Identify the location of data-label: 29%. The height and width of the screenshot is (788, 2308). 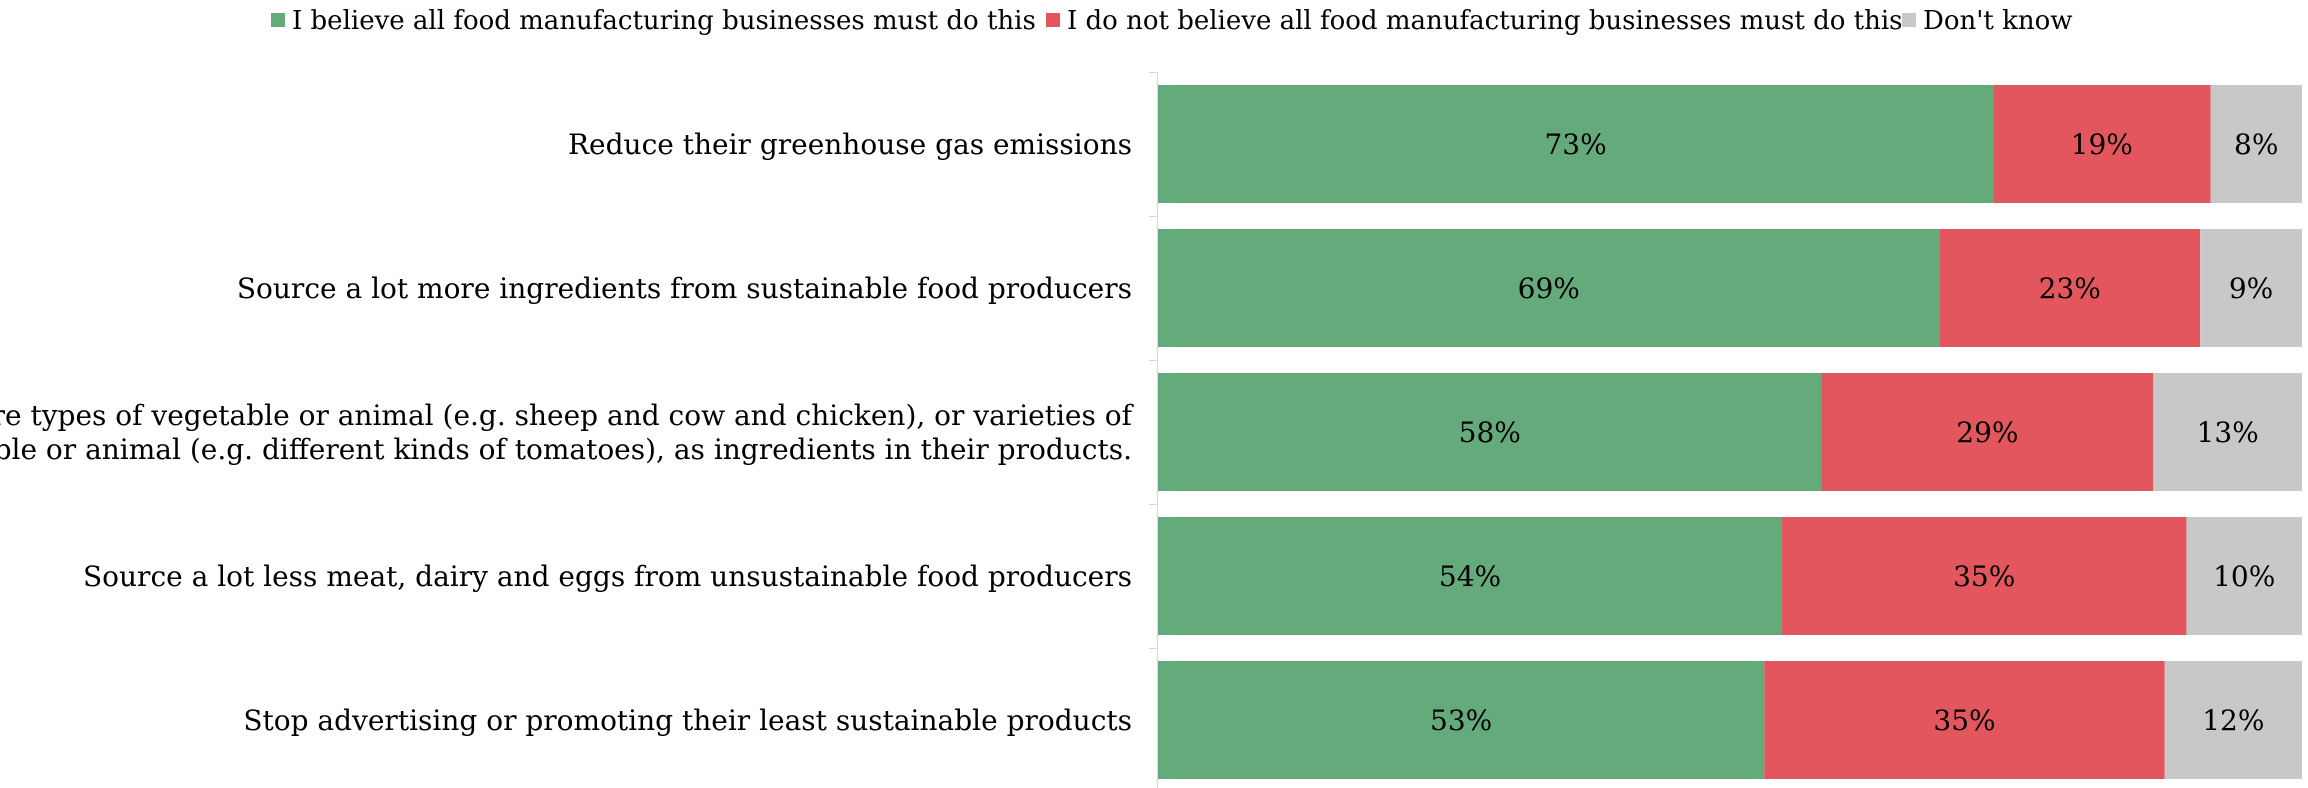
(1987, 432).